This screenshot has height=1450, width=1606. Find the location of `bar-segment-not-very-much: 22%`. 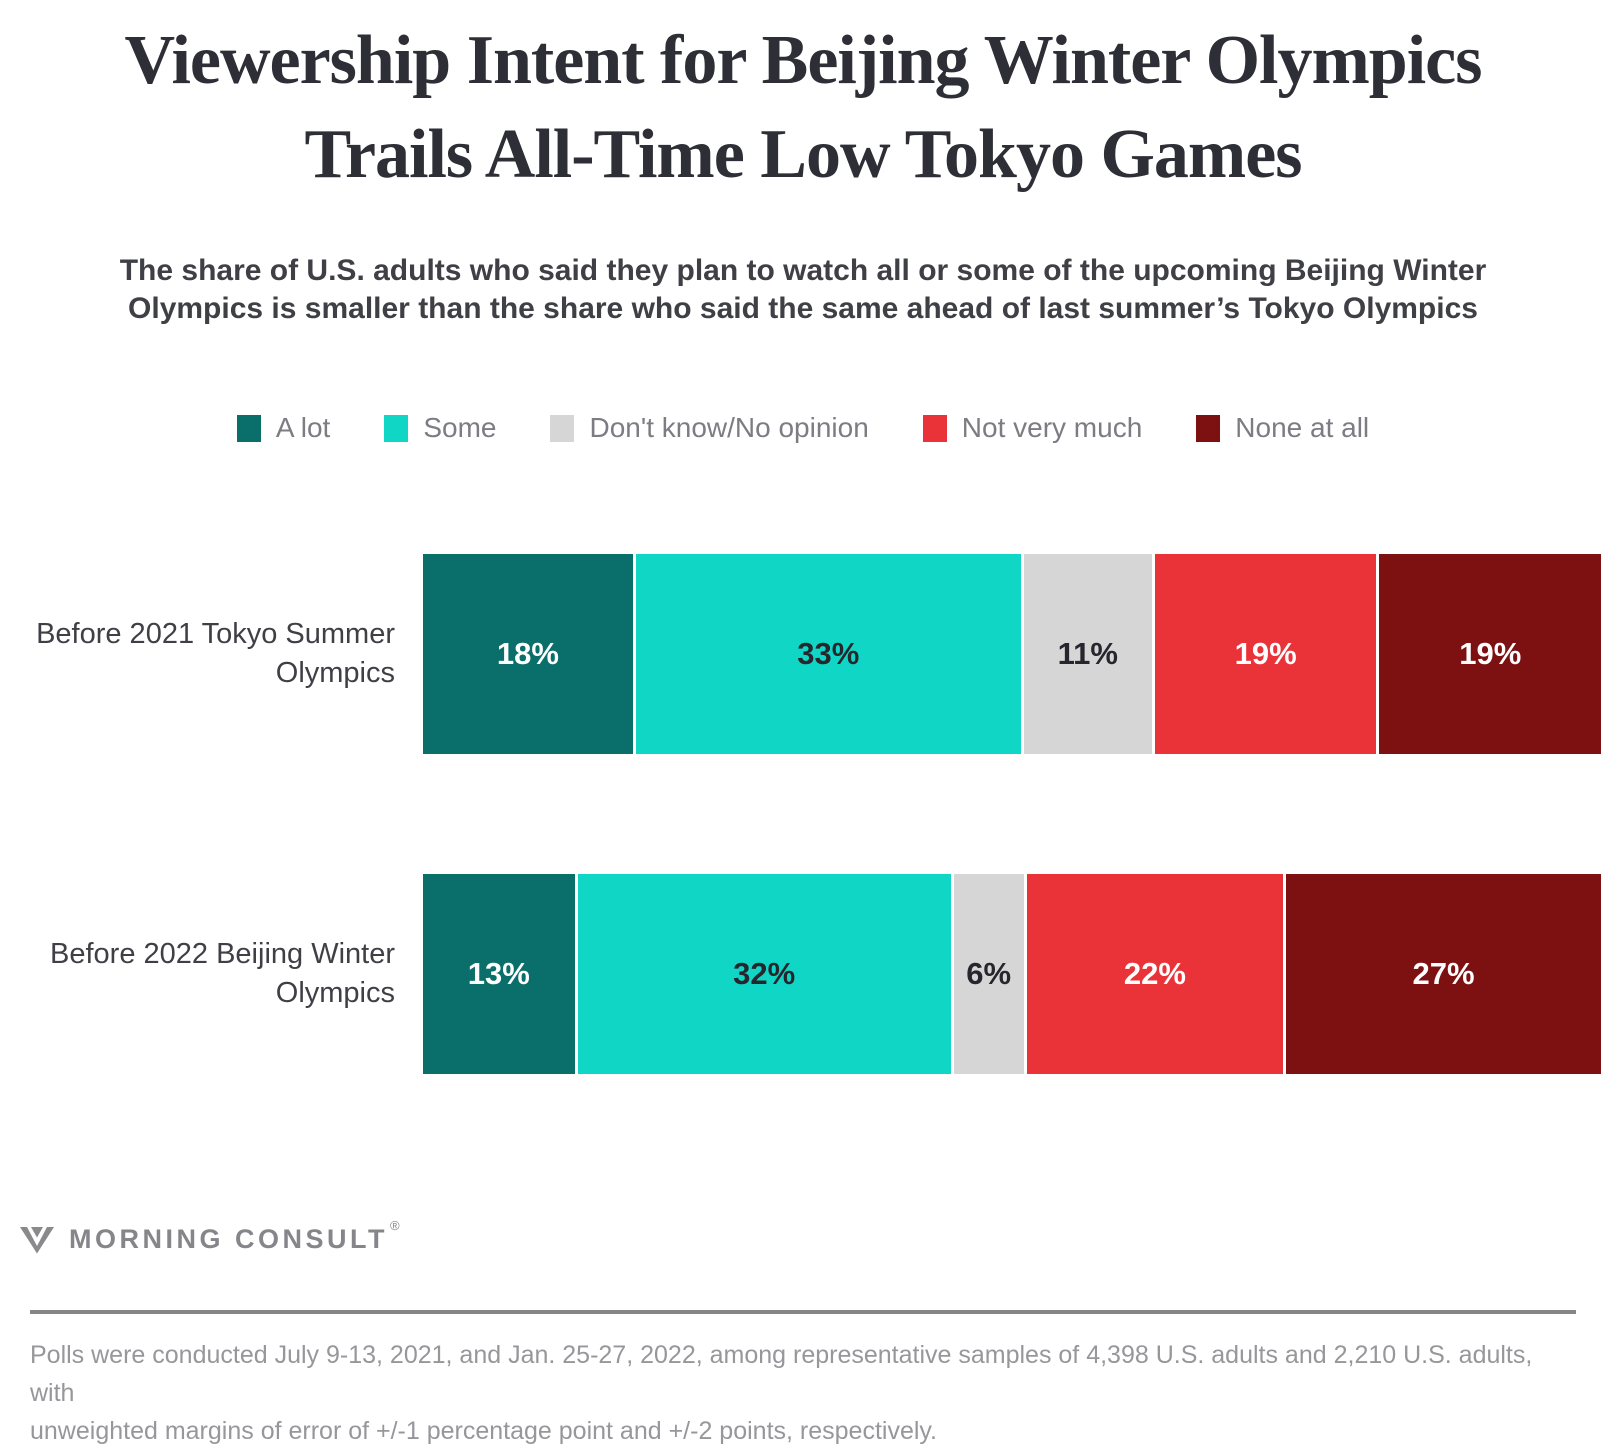

bar-segment-not-very-much: 22% is located at coordinates (1155, 974).